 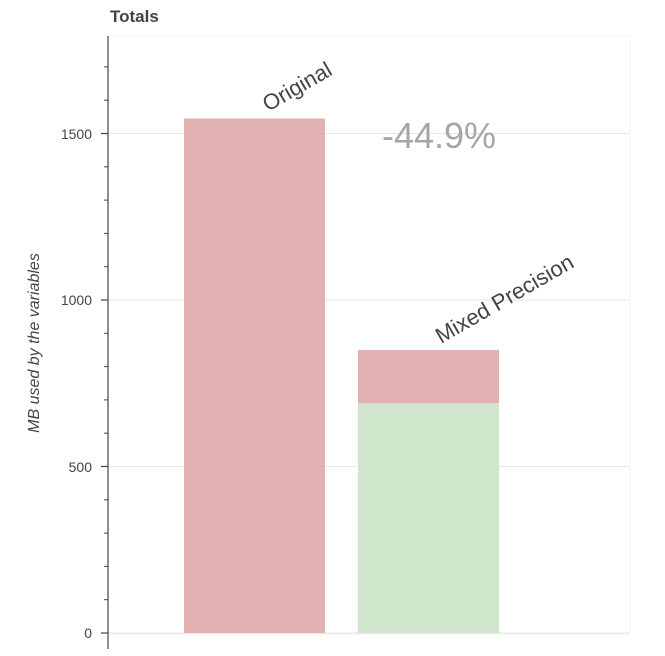 I want to click on reduction-annotation: -44.9%, so click(x=439, y=135).